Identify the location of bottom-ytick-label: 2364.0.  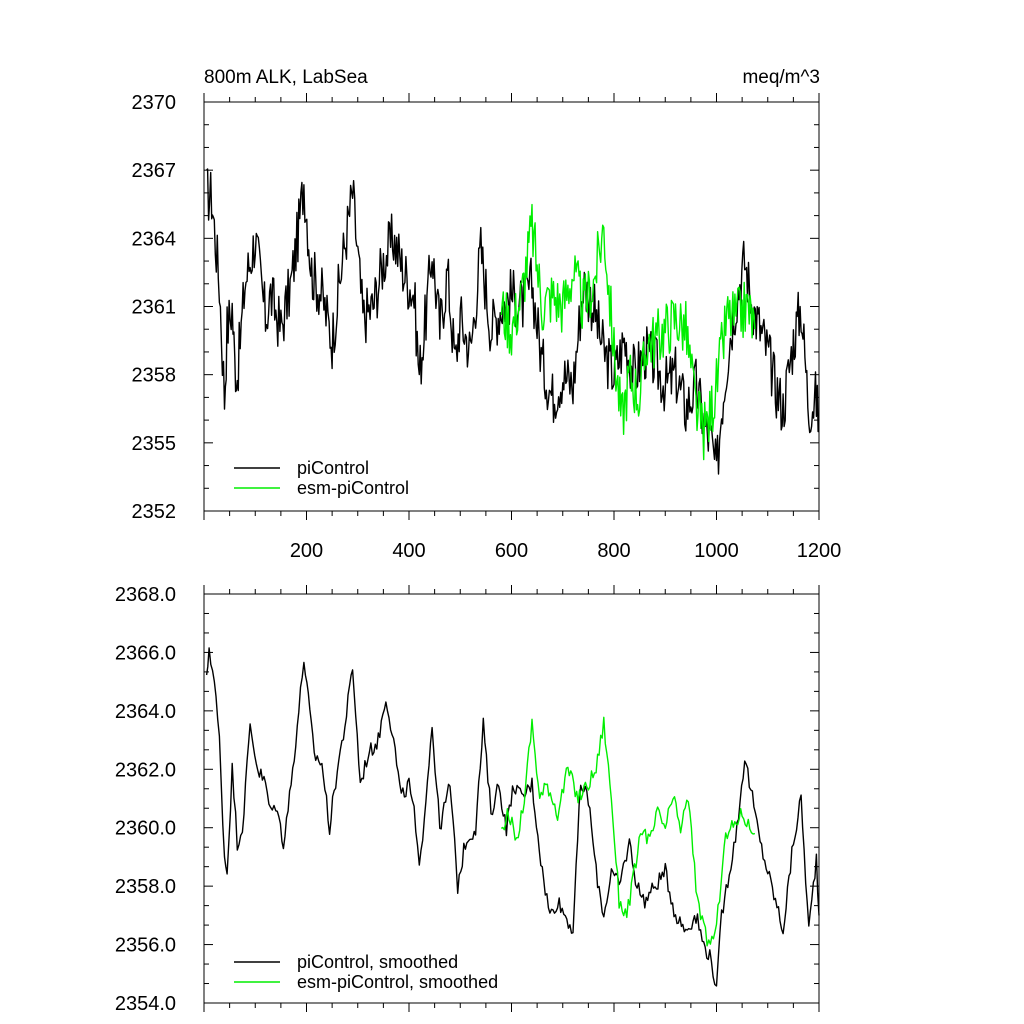
(145, 712).